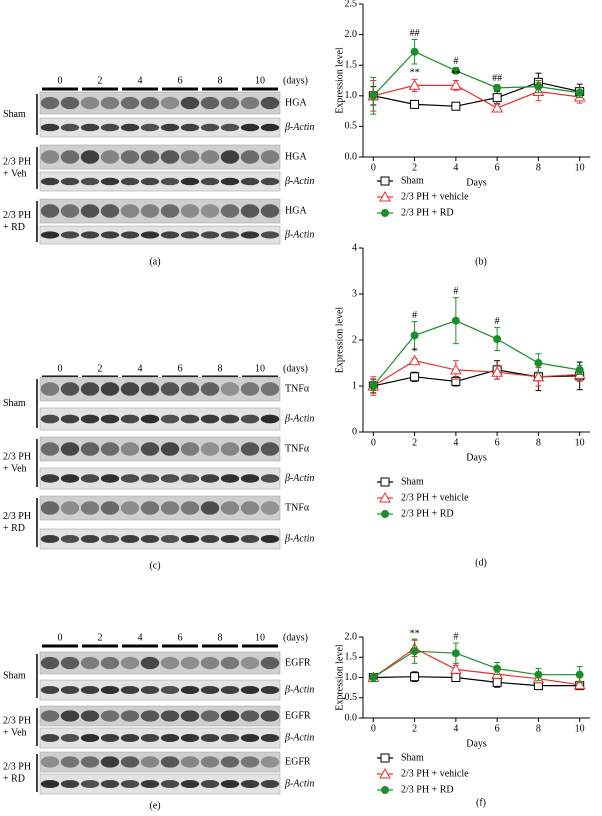 The width and height of the screenshot is (602, 816). What do you see at coordinates (435, 497) in the screenshot?
I see `legend-label: 2/3 PH + vehicle` at bounding box center [435, 497].